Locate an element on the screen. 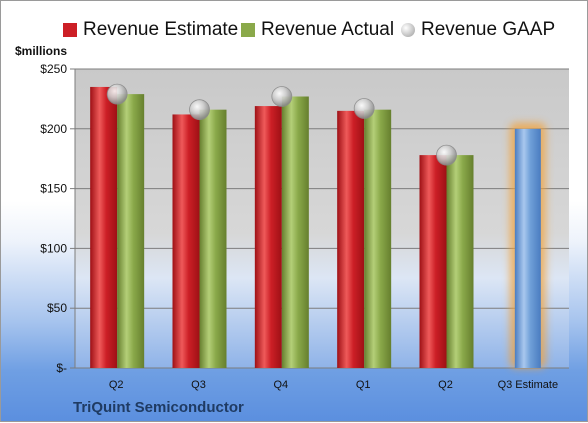 The width and height of the screenshot is (588, 423). y-axis-unit-label: $millions is located at coordinates (41, 51).